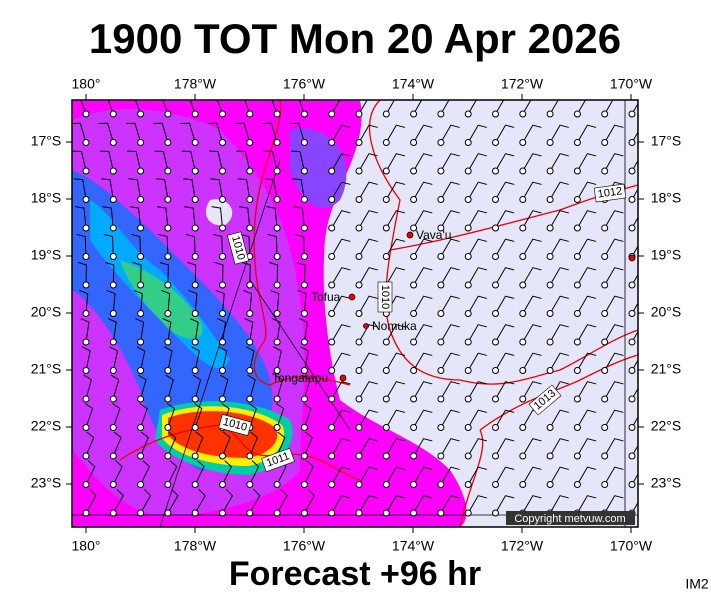  Describe the element at coordinates (631, 84) in the screenshot. I see `lon-label: 170°W` at that location.